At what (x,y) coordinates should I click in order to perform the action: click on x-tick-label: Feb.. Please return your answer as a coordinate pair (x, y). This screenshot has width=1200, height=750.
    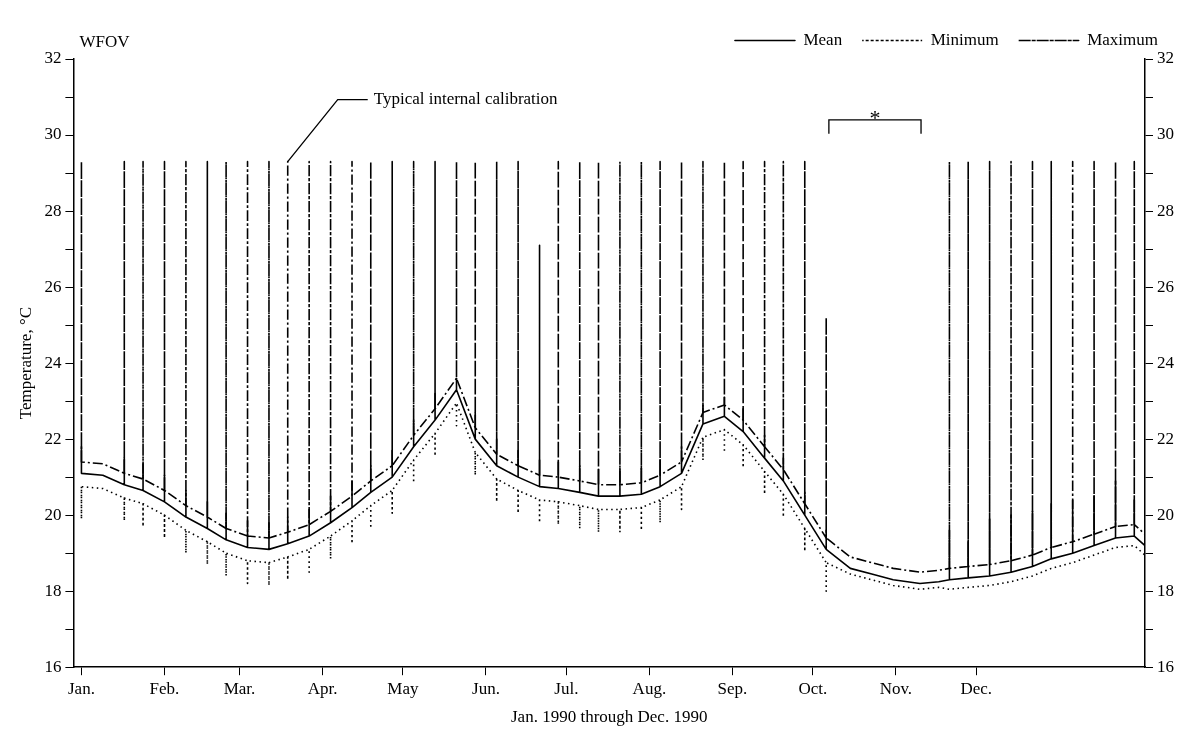
    Looking at the image, I should click on (164, 688).